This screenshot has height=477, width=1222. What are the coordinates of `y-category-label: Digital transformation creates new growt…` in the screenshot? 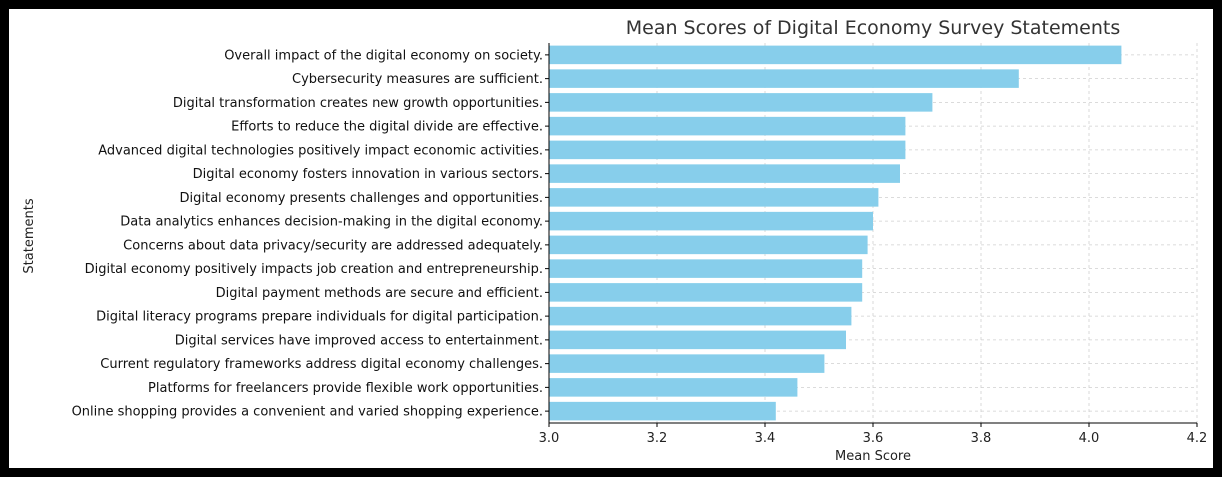 It's located at (358, 103).